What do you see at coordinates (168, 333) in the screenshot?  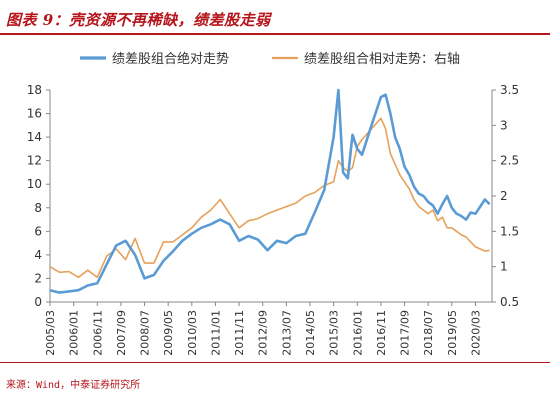 I see `x-tick-label: 2009/05` at bounding box center [168, 333].